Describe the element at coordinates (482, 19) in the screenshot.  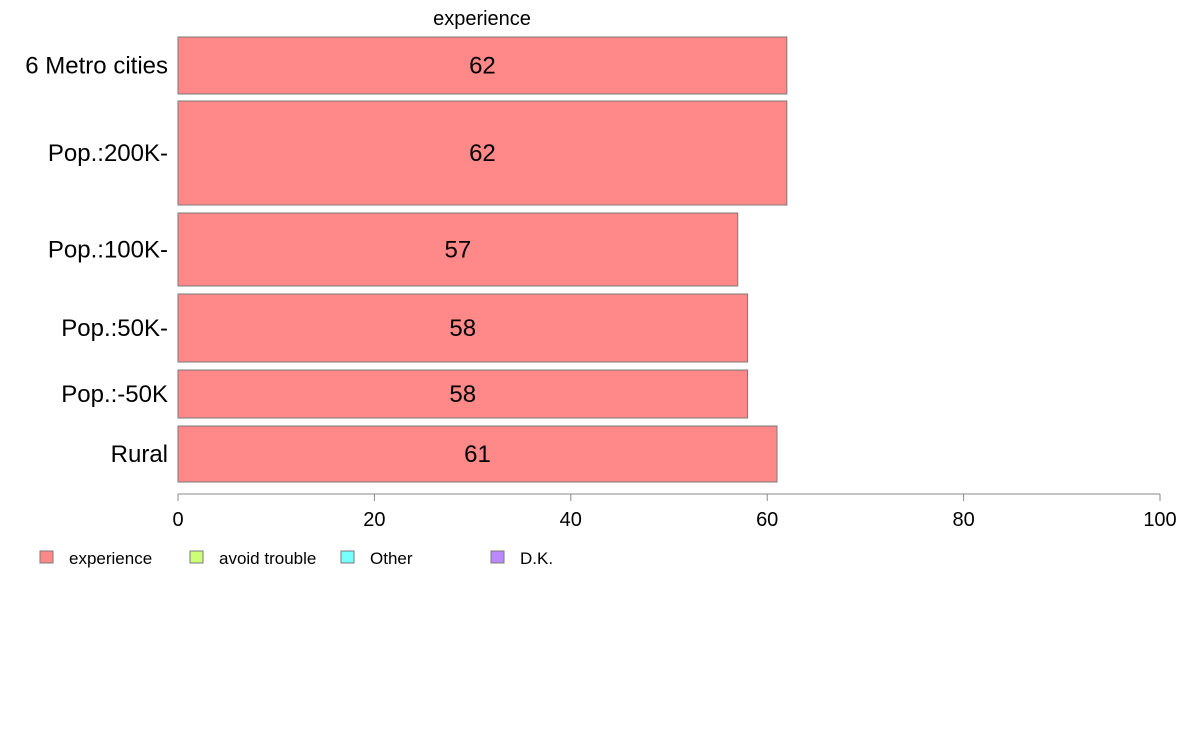
I see `chart-title: experience` at that location.